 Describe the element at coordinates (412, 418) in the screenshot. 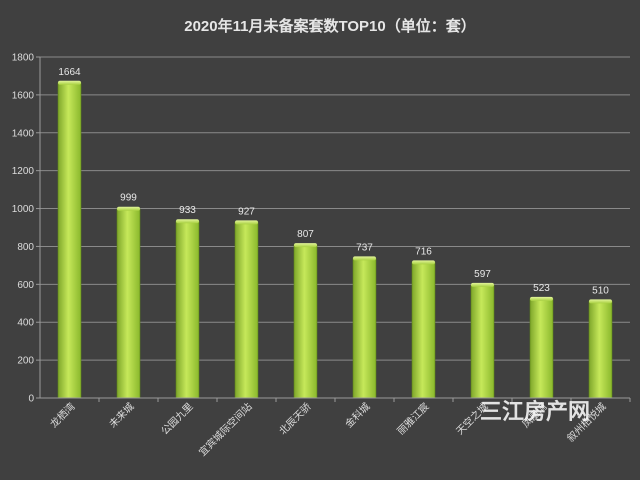

I see `x-category-label: 丽雅江宸` at that location.